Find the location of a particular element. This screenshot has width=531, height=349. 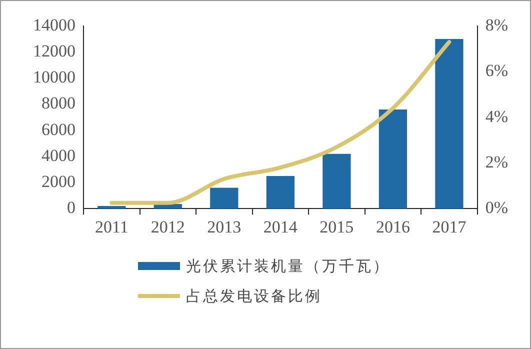

x-tick-label: 2014 is located at coordinates (280, 226).